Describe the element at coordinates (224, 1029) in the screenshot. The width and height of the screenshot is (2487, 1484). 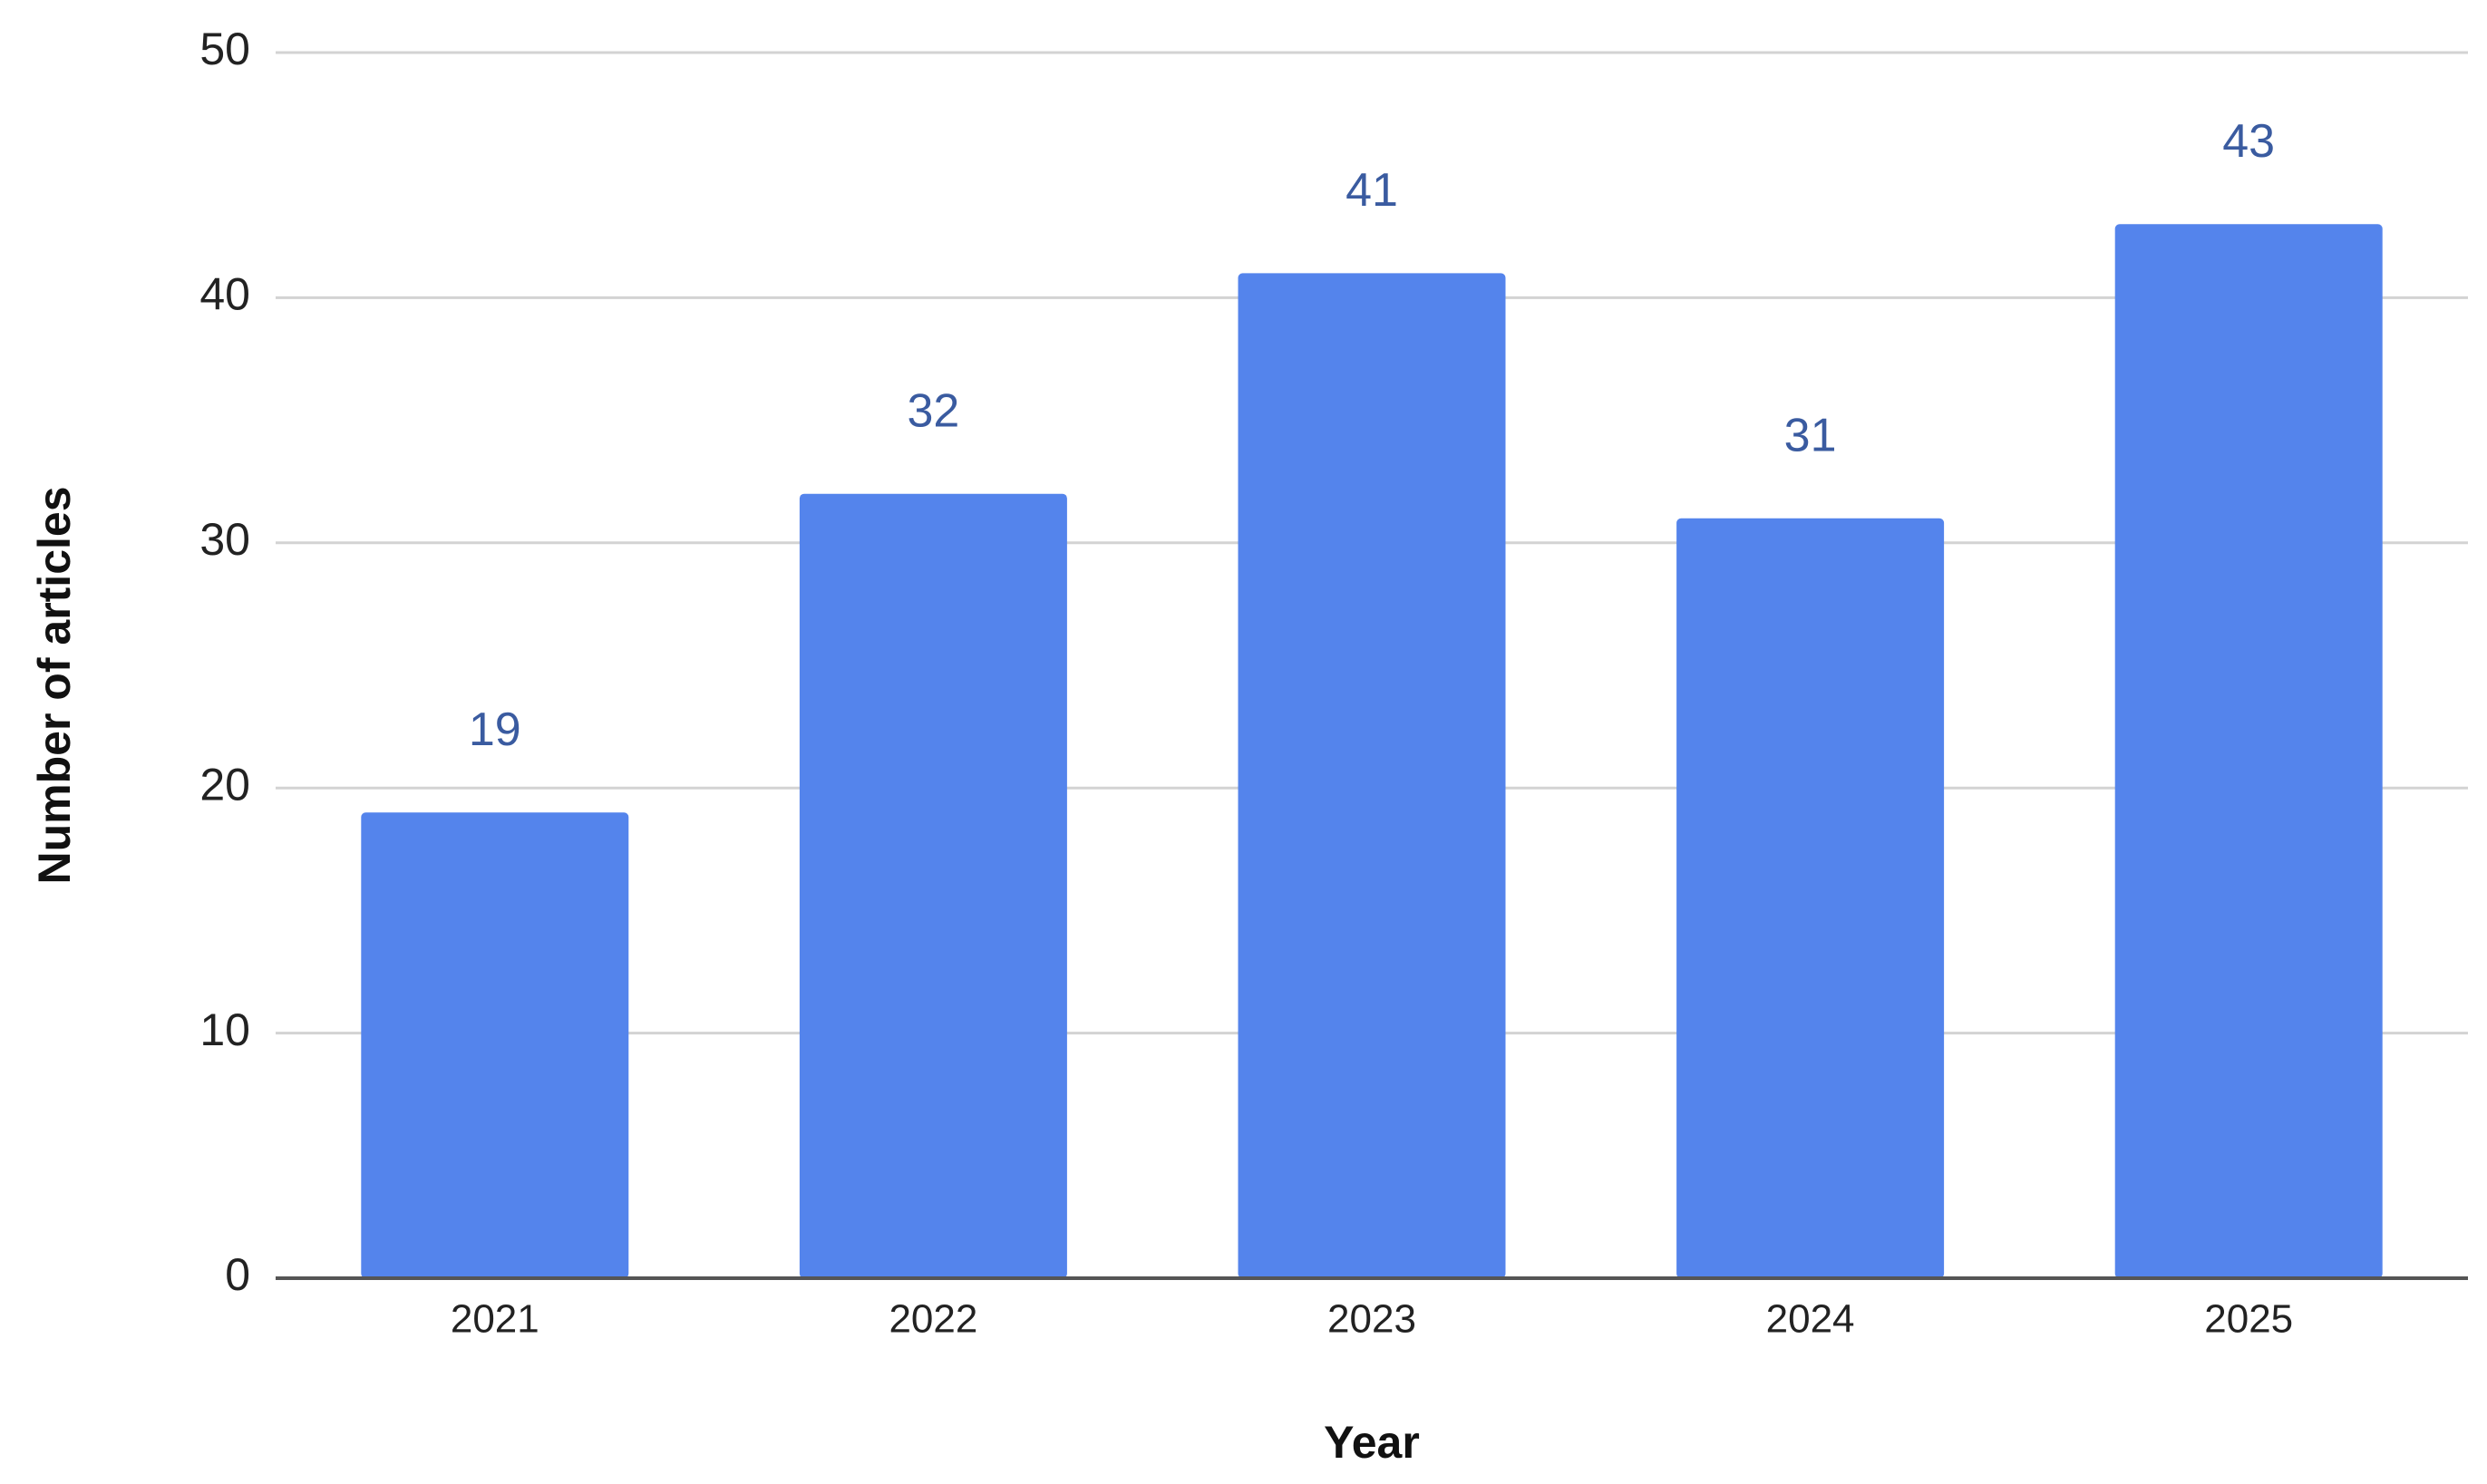
I see `y-tick-label: 10` at that location.